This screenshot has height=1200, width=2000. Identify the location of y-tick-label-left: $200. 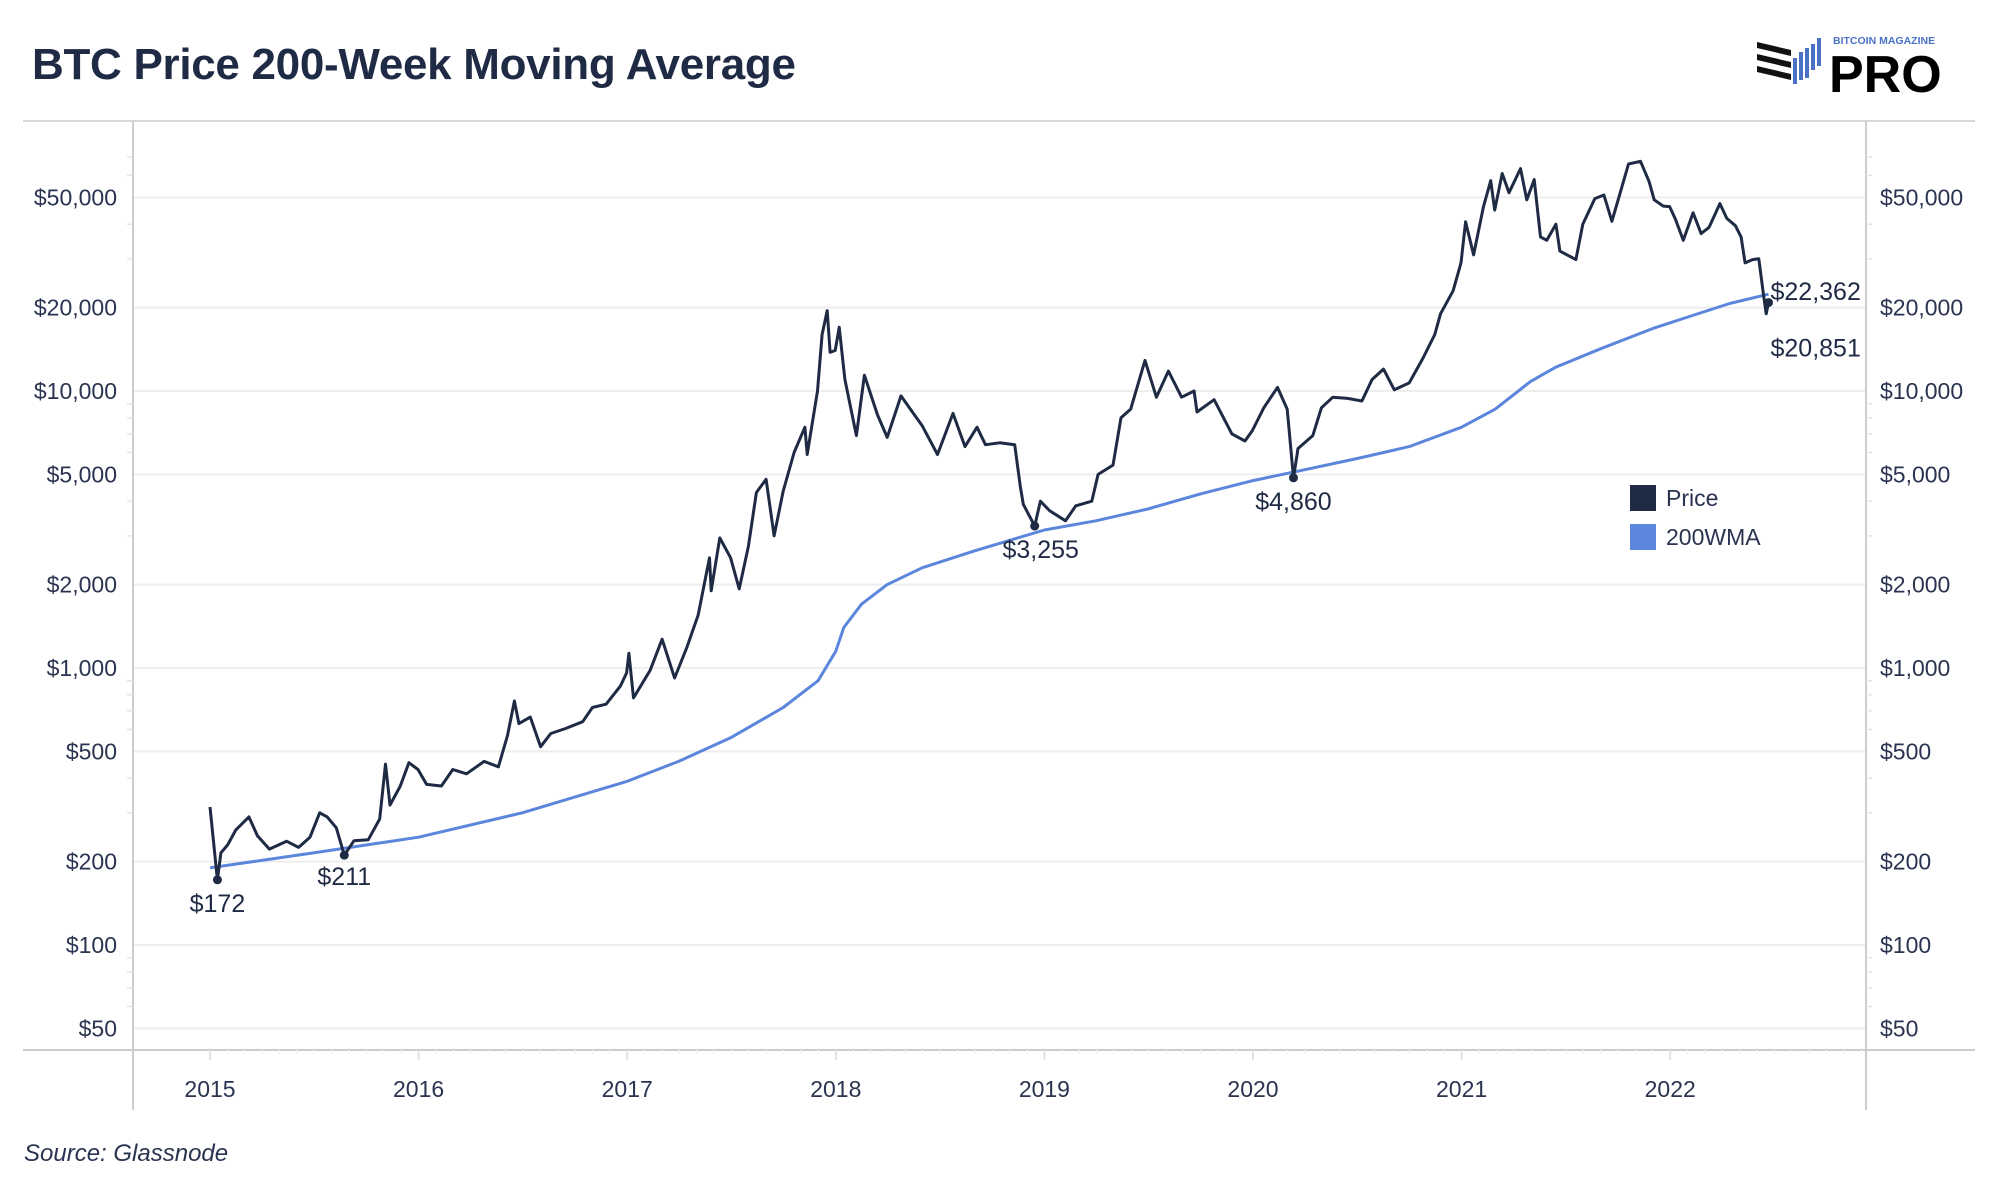
(91, 862).